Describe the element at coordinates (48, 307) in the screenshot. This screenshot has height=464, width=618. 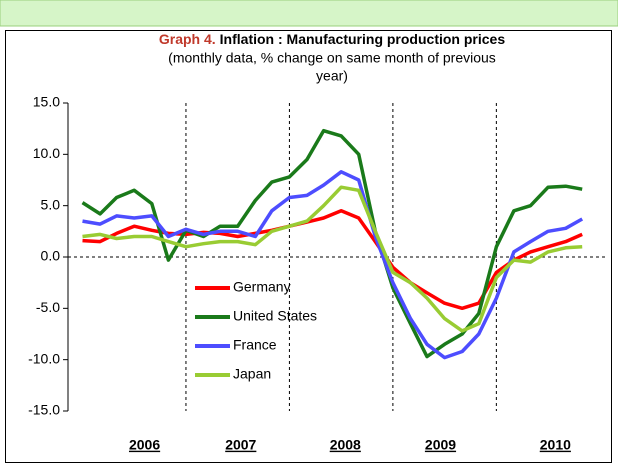
I see `y-tick-label: -5.0` at that location.